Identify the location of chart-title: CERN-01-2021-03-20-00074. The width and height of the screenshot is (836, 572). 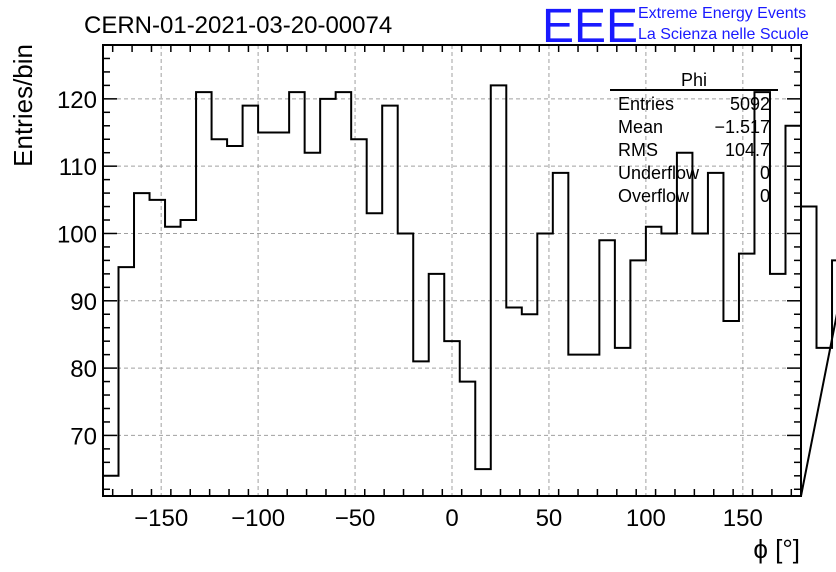
(238, 25).